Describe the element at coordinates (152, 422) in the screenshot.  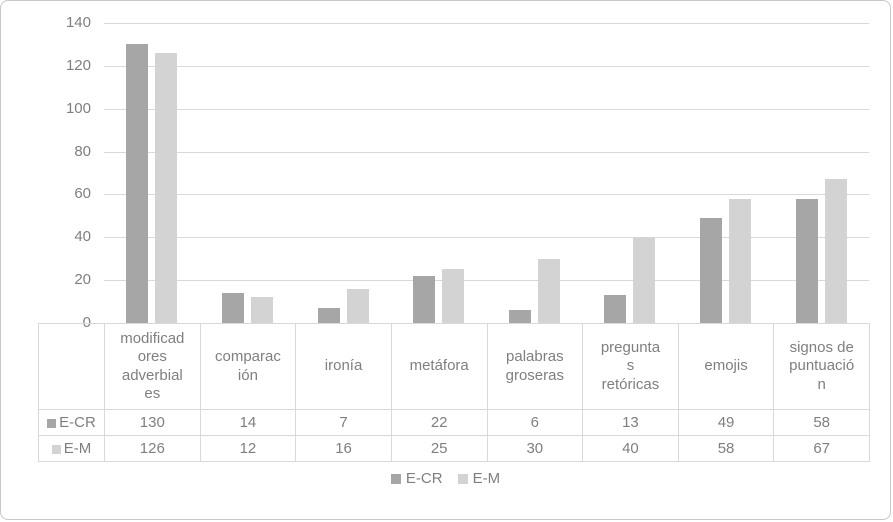
I see `value-cell: 130` at that location.